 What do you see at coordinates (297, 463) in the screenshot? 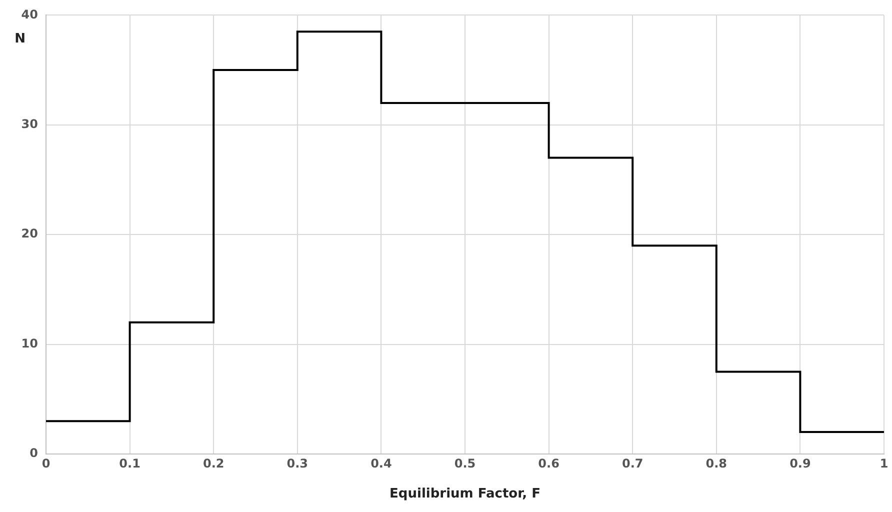
I see `x-tick-label: 0.3` at bounding box center [297, 463].